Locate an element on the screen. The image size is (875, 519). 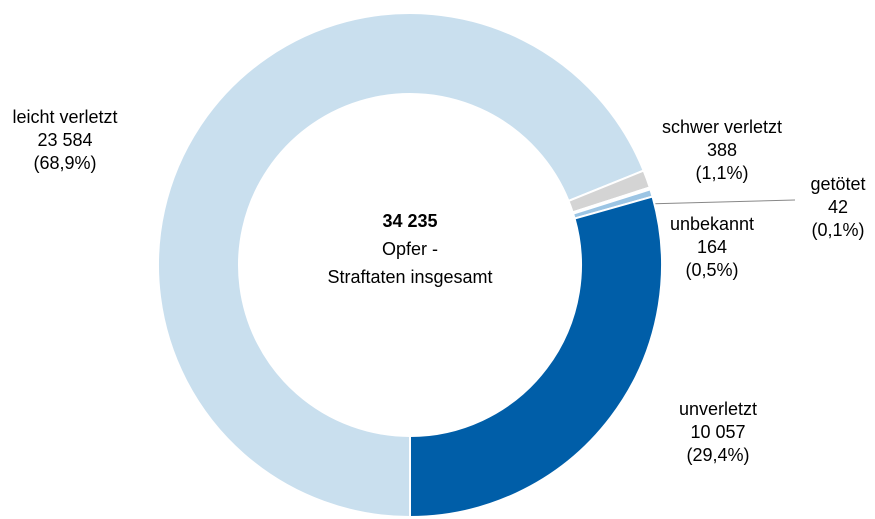
percent-label: (29,4%) is located at coordinates (717, 455).